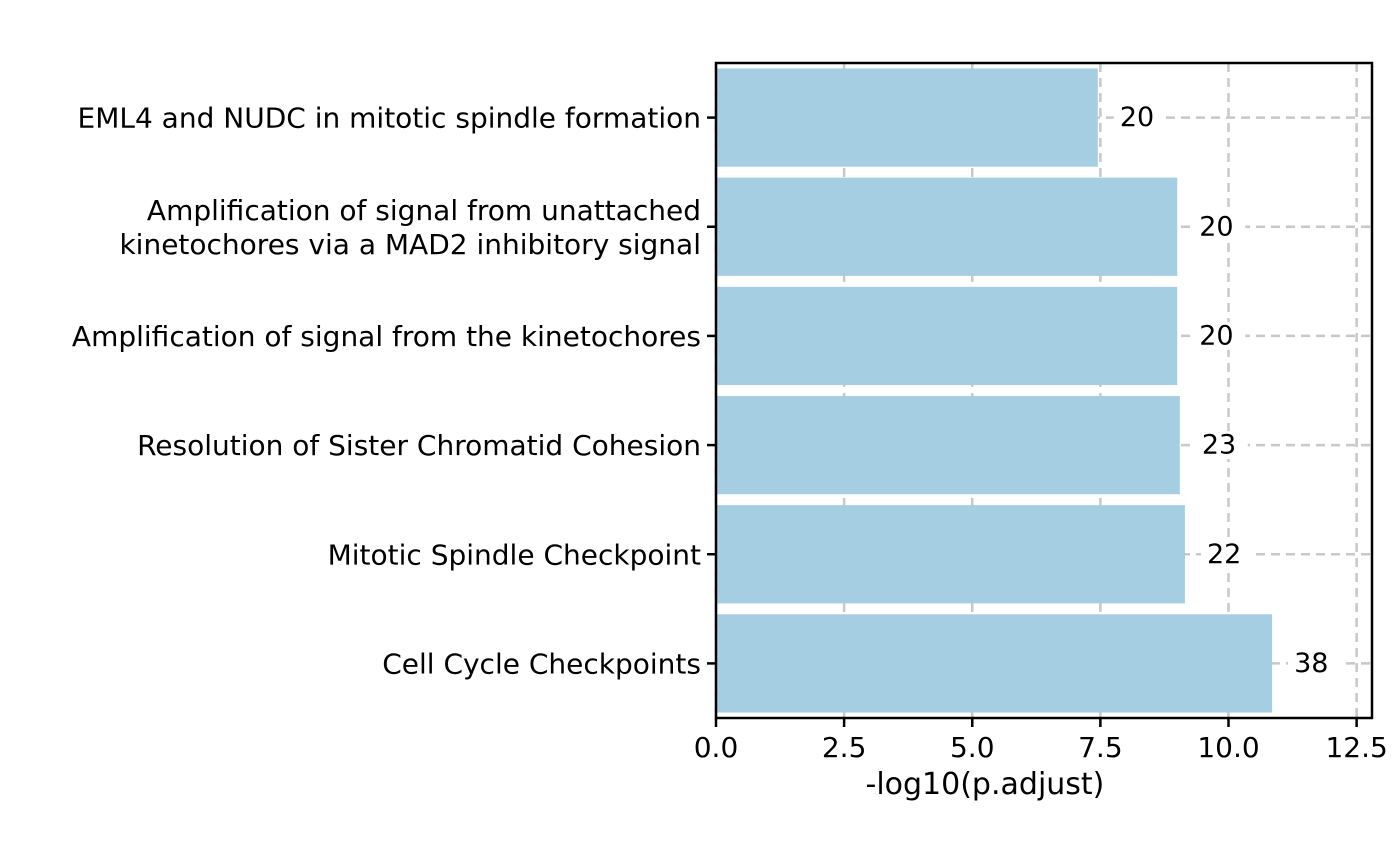 This screenshot has width=1400, height=866. Describe the element at coordinates (1356, 747) in the screenshot. I see `x-tick-label: 12.5` at that location.